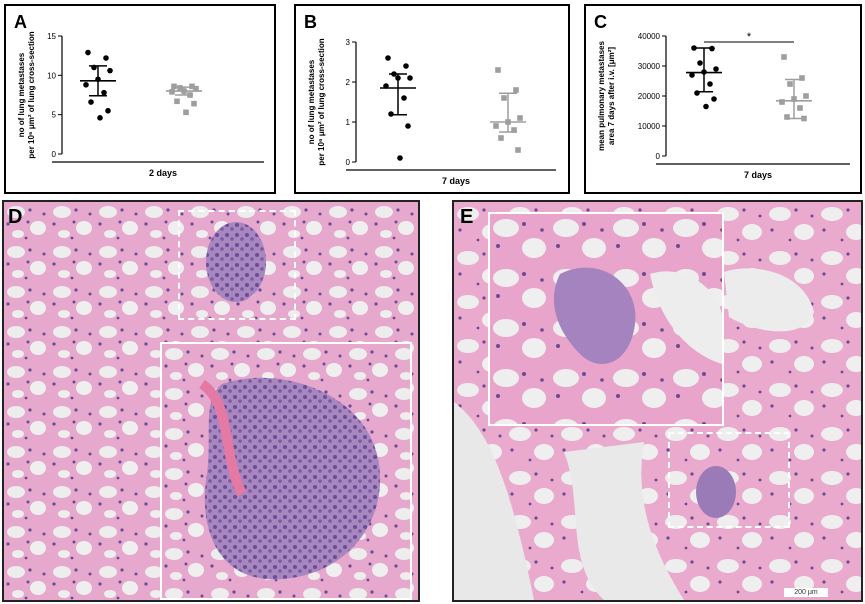  I want to click on scale-bar: 200 μm, so click(806, 592).